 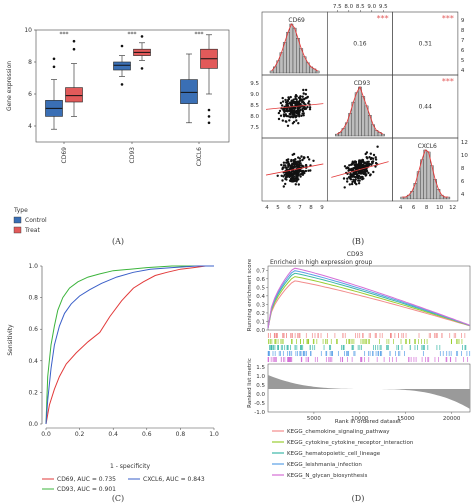 I want to click on x-tick-label: 0.6, so click(x=147, y=434).